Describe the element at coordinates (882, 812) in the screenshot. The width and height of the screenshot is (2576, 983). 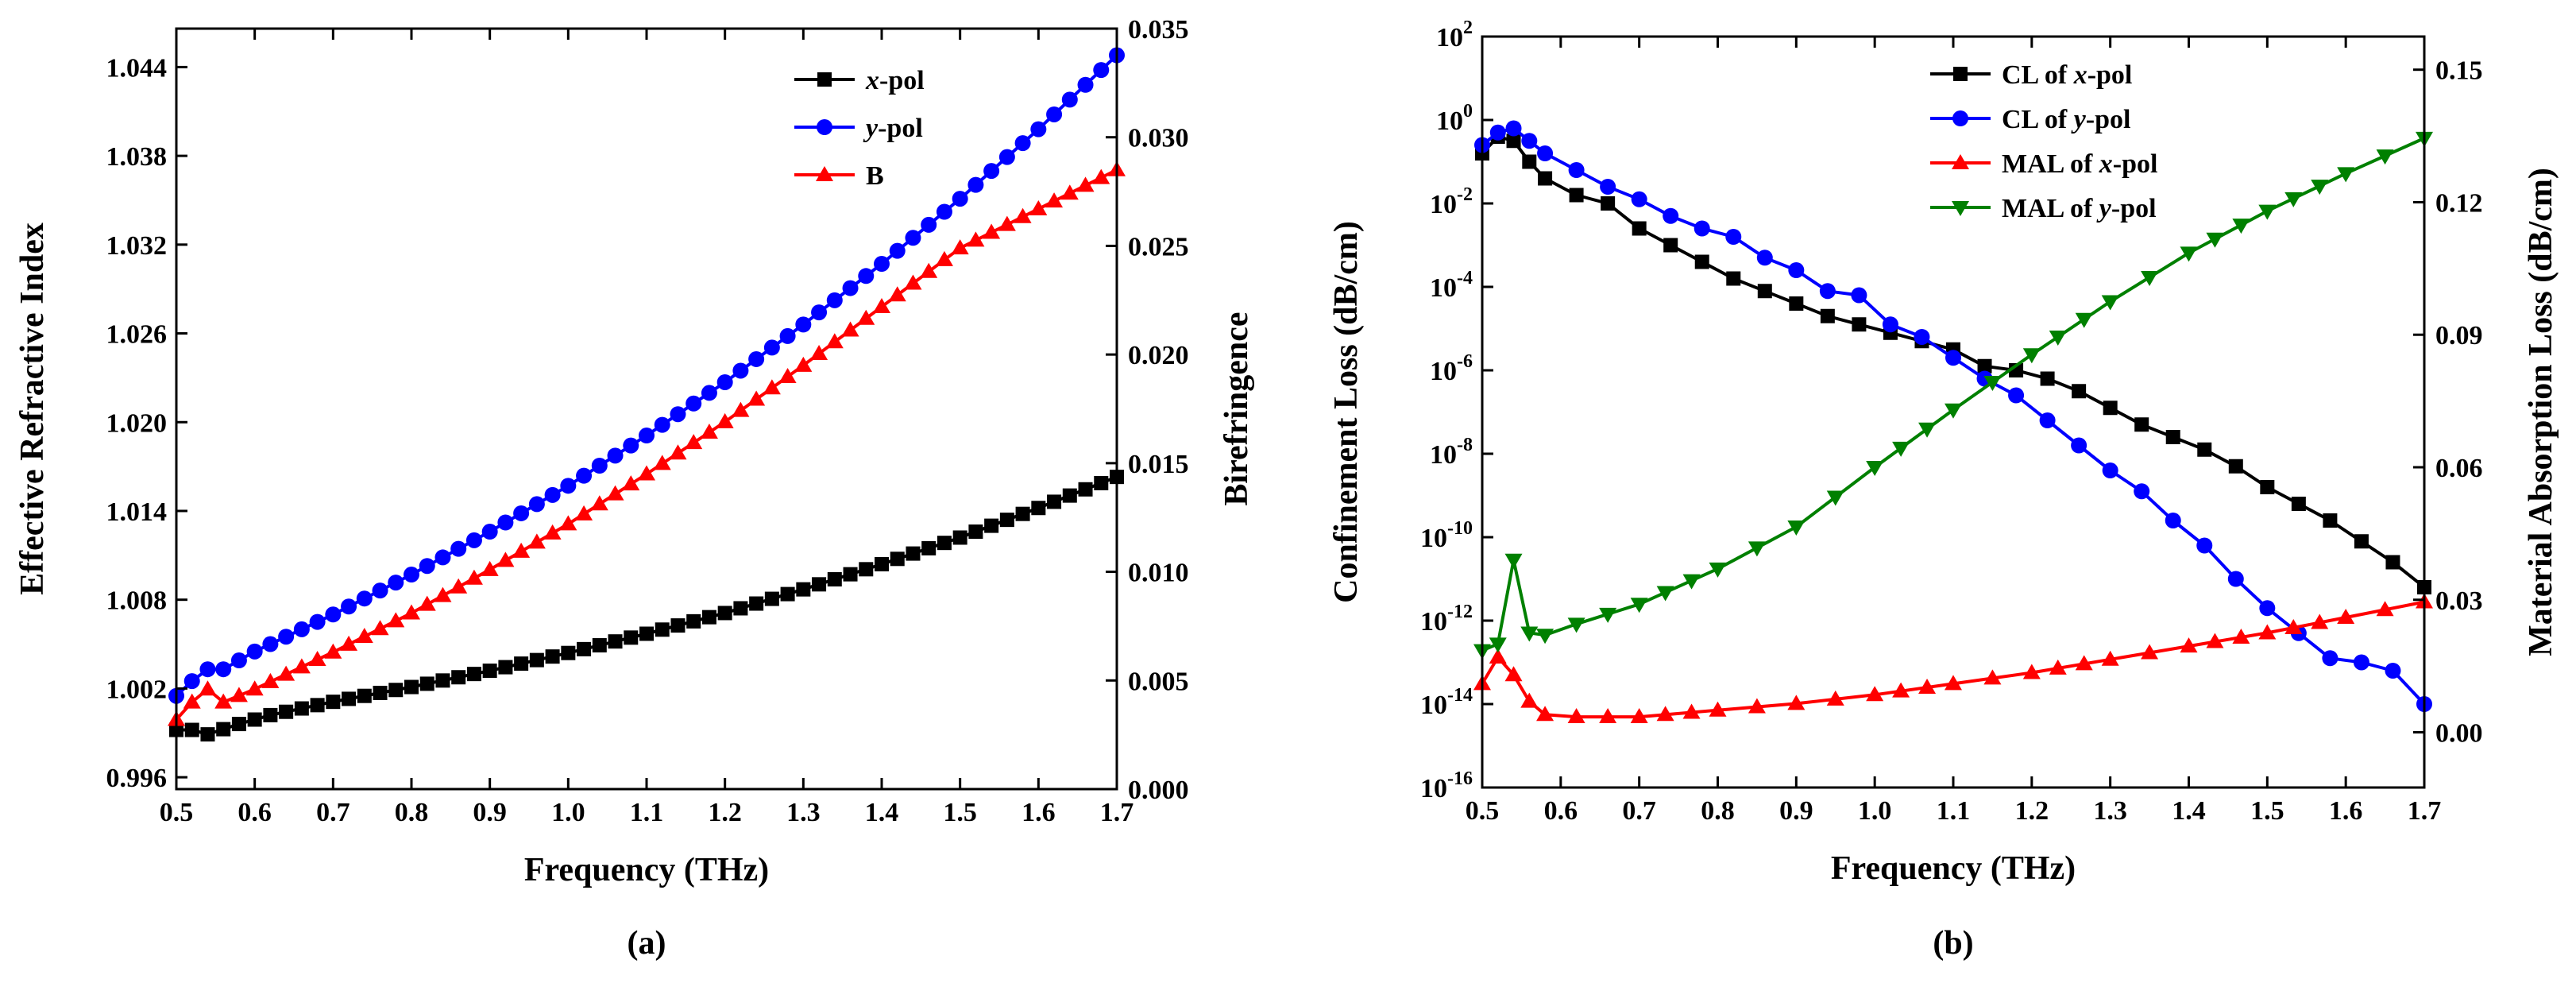
I see `x-tick-label-a: 1.4` at that location.